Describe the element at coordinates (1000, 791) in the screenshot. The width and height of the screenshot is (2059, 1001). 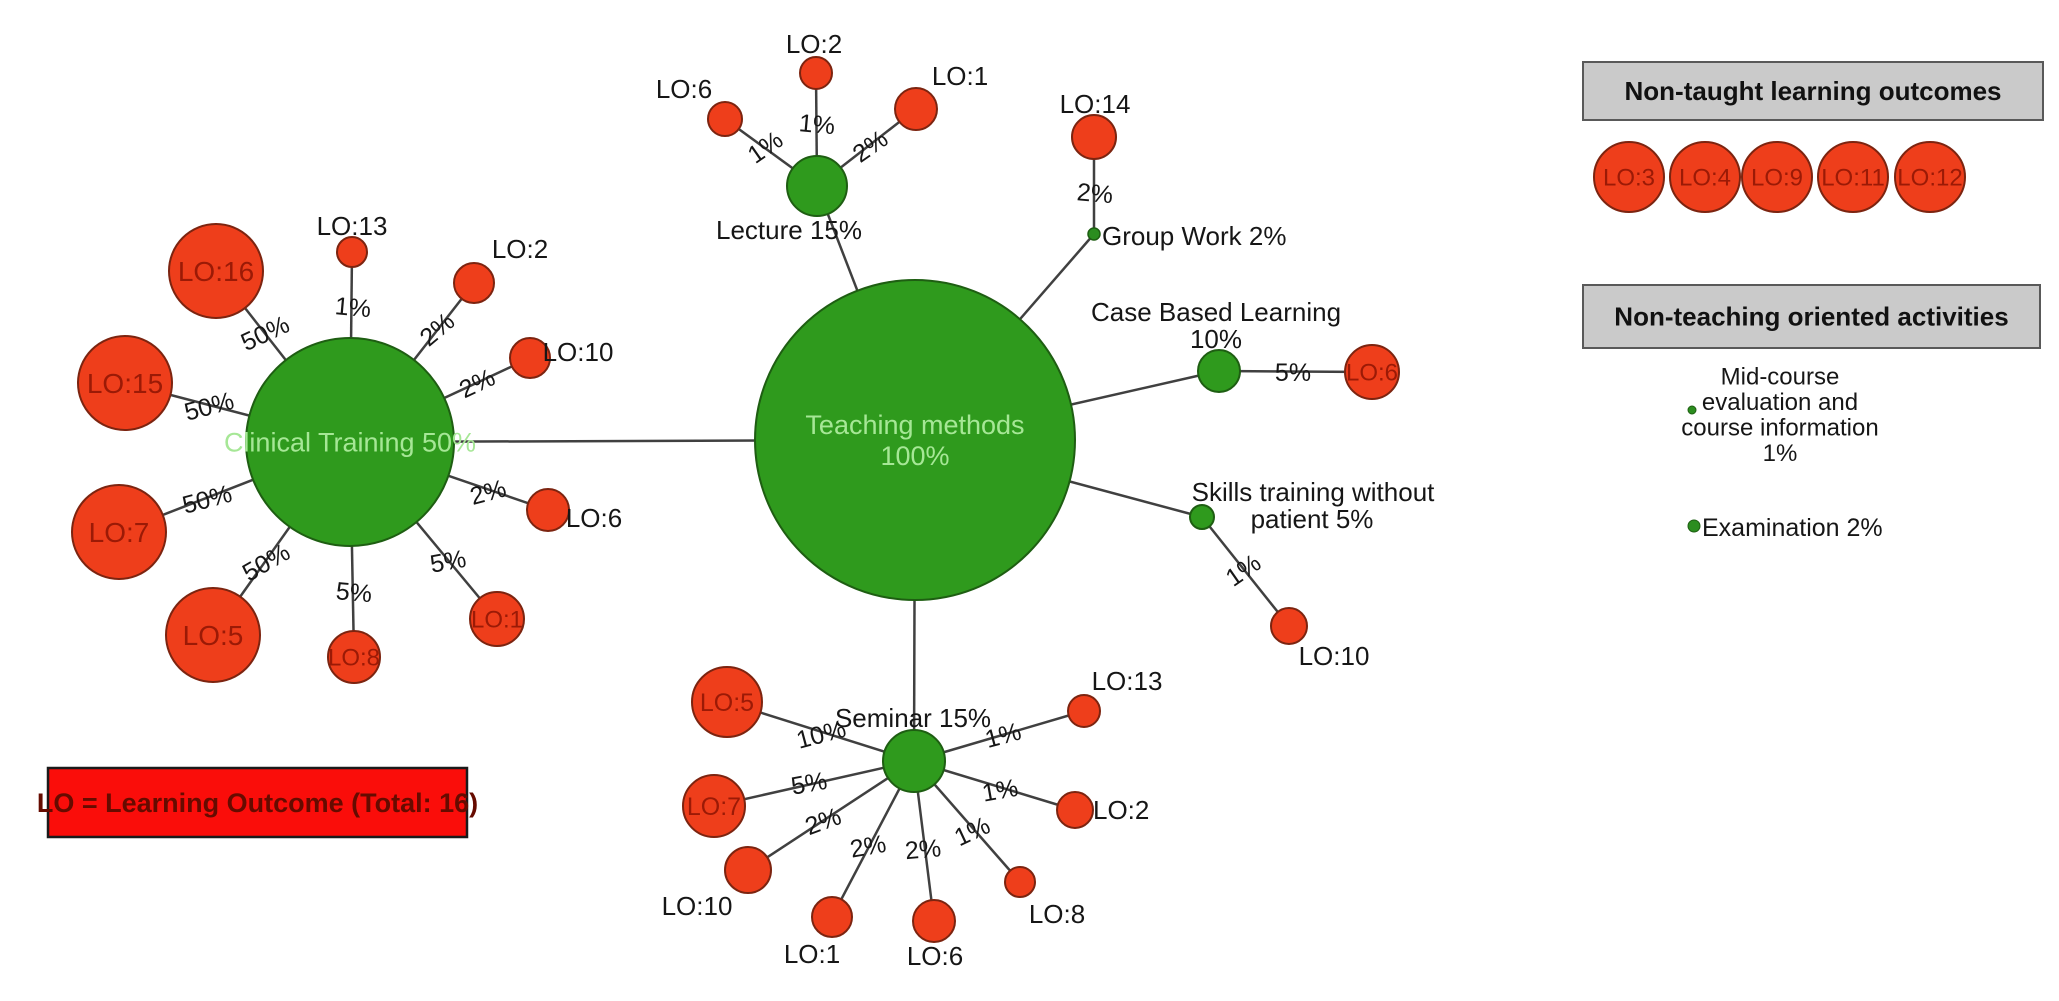
I see `edge-percent-label-sem-lo2s: 1%` at that location.